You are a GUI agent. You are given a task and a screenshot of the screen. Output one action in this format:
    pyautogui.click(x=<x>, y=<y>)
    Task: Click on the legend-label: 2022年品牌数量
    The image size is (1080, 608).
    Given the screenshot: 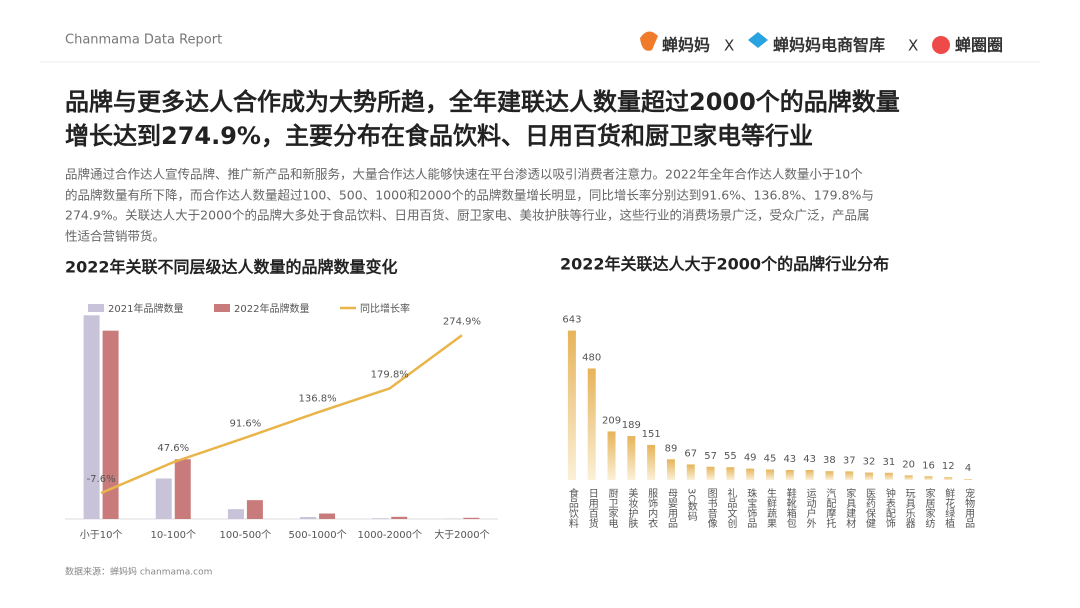 What is the action you would take?
    pyautogui.click(x=271, y=308)
    